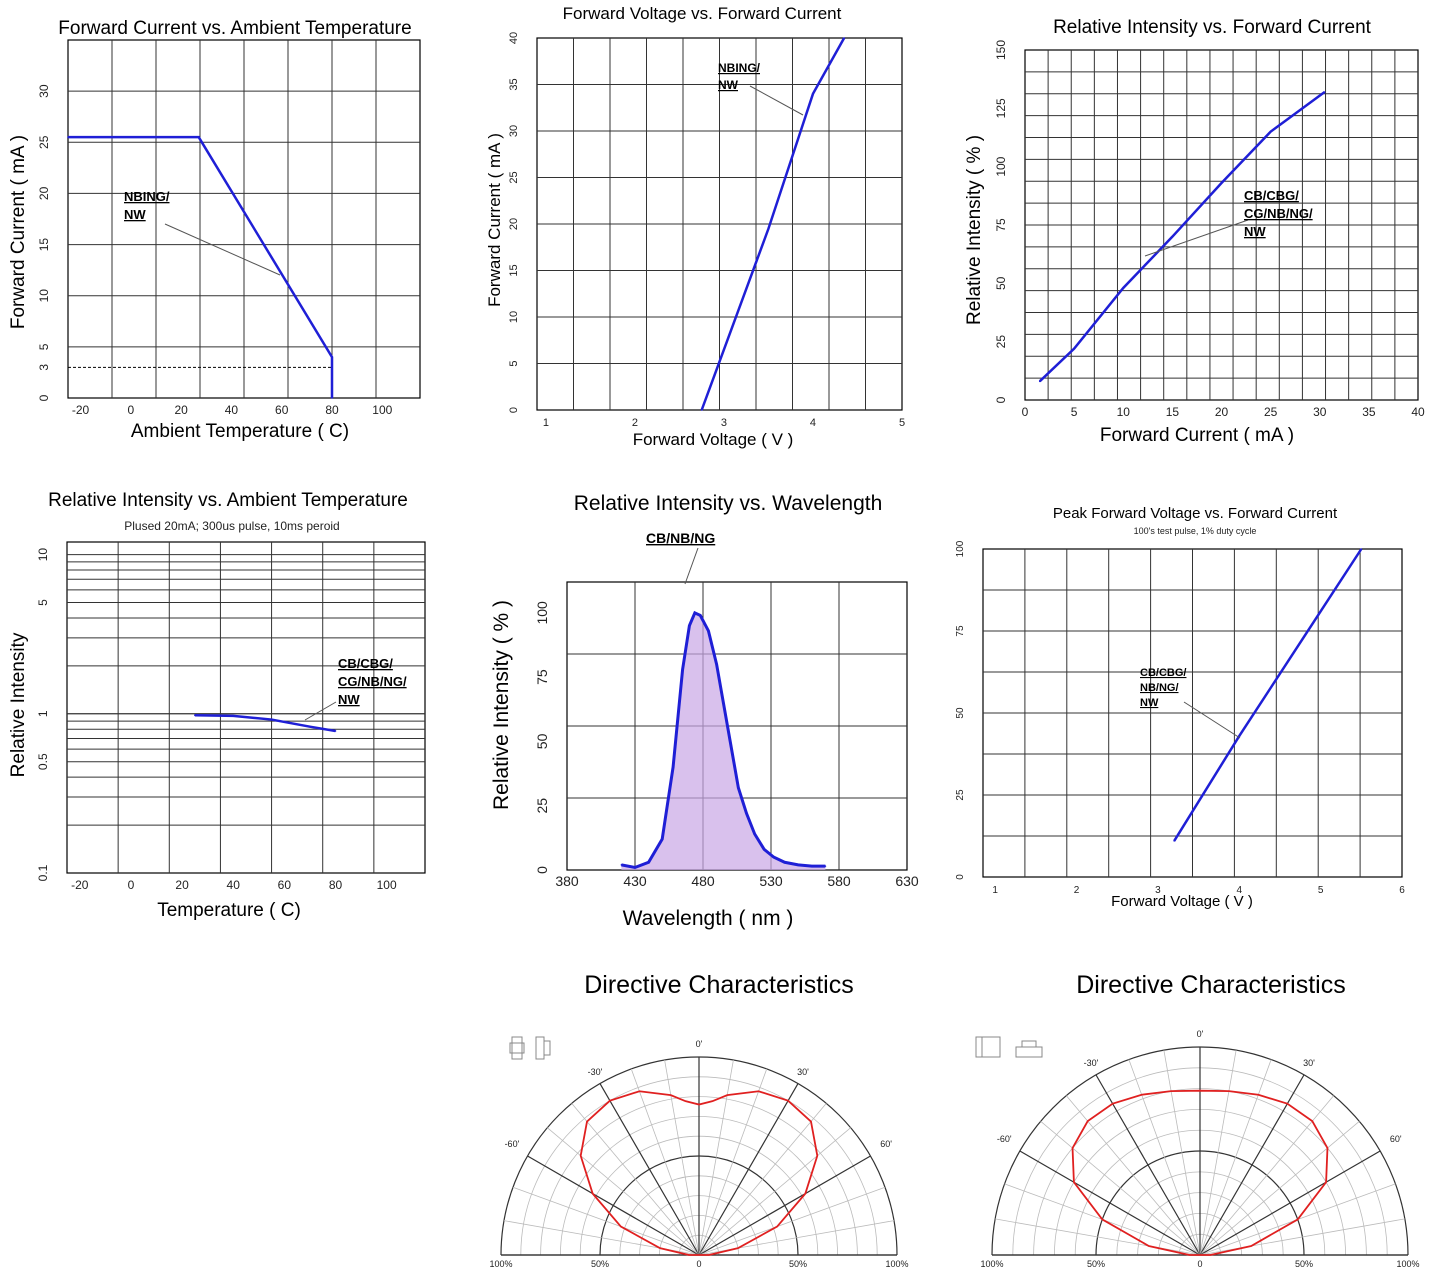 Image resolution: width=1430 pixels, height=1270 pixels. I want to click on x-tick-label: 580, so click(839, 881).